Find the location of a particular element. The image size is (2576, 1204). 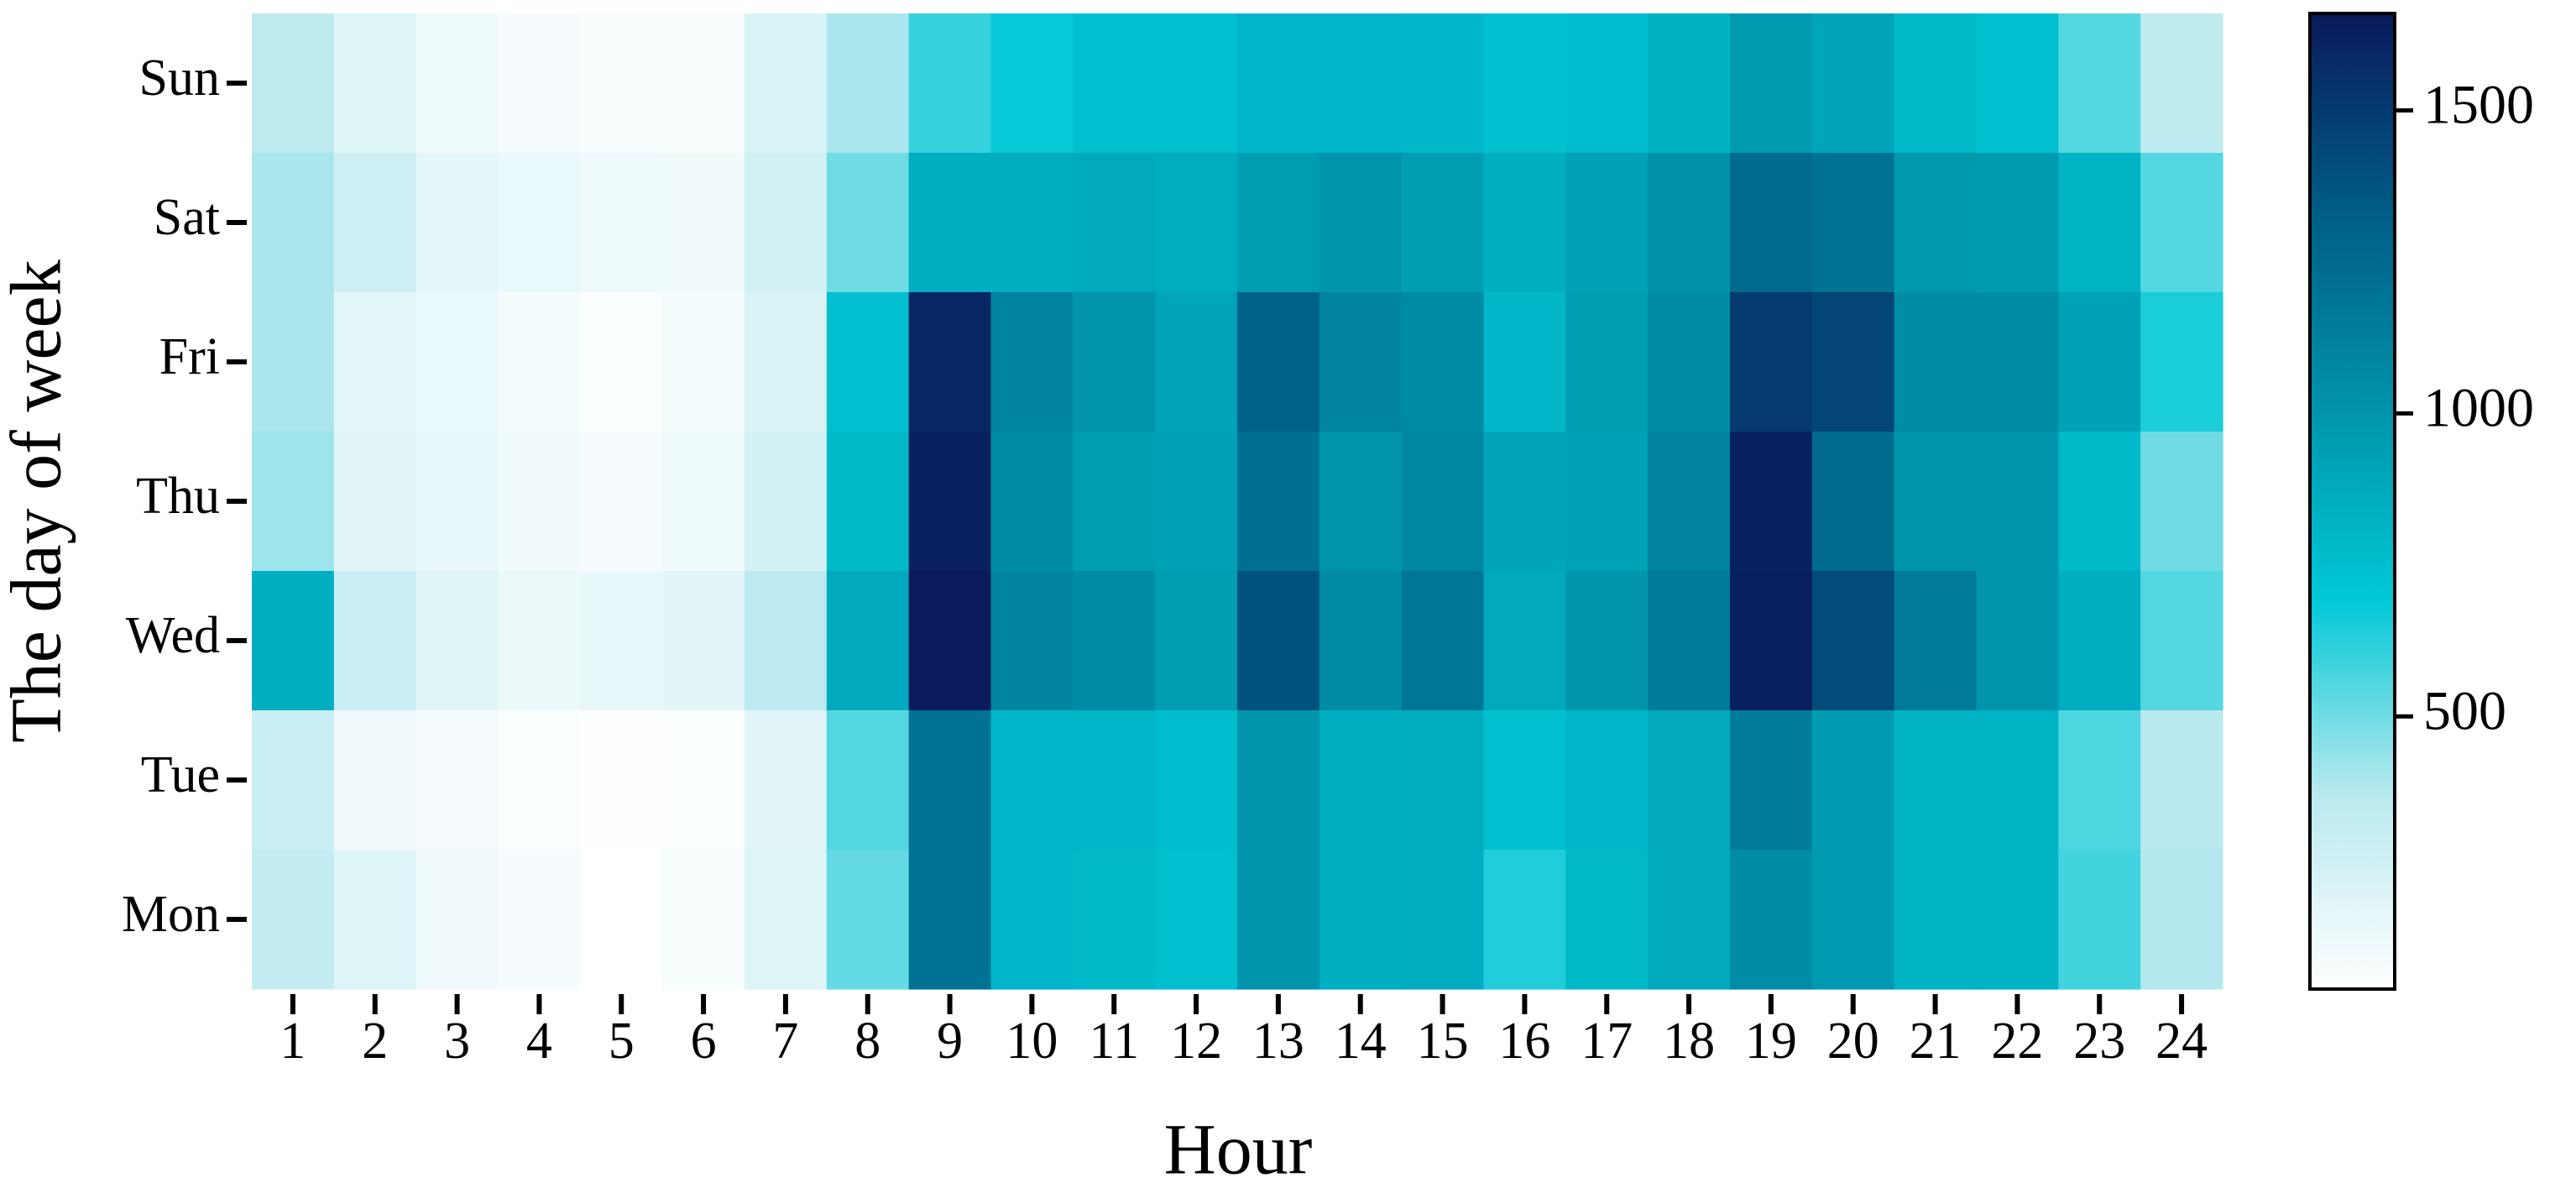

x-tick-label: 15 is located at coordinates (1443, 1041).